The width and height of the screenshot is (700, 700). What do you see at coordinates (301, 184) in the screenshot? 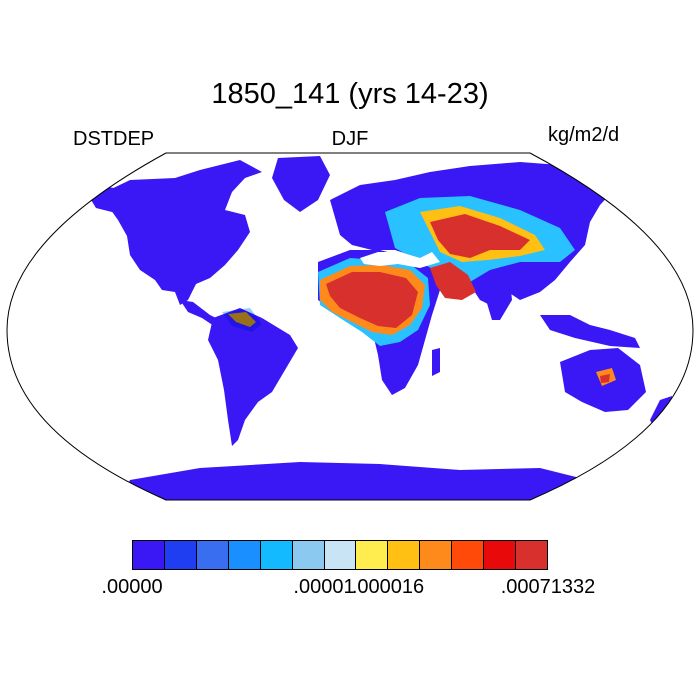
I see `greenland` at bounding box center [301, 184].